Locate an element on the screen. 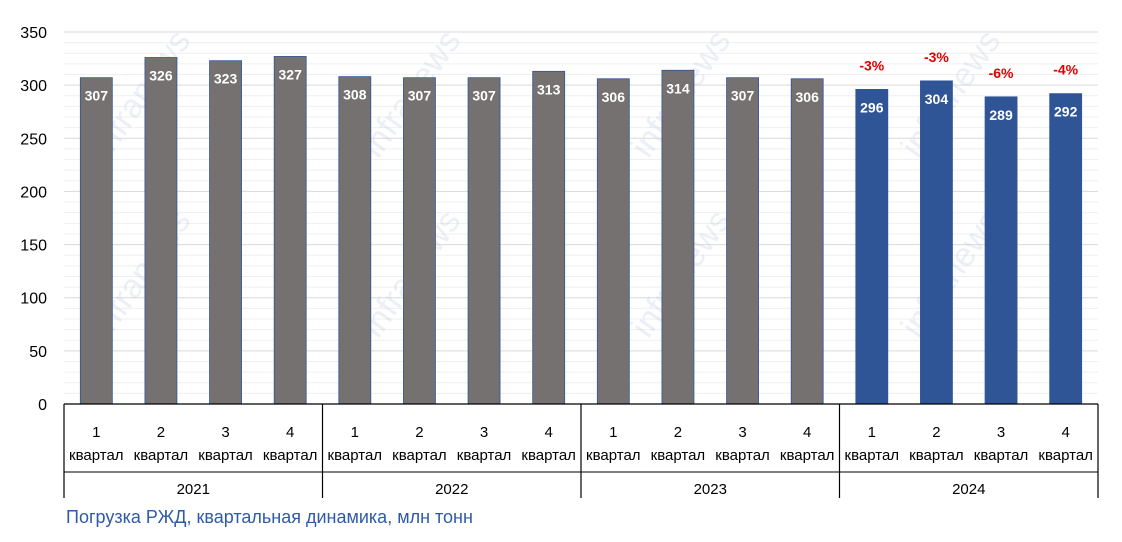 The width and height of the screenshot is (1122, 542). y-tick-label: 50 is located at coordinates (38, 352).